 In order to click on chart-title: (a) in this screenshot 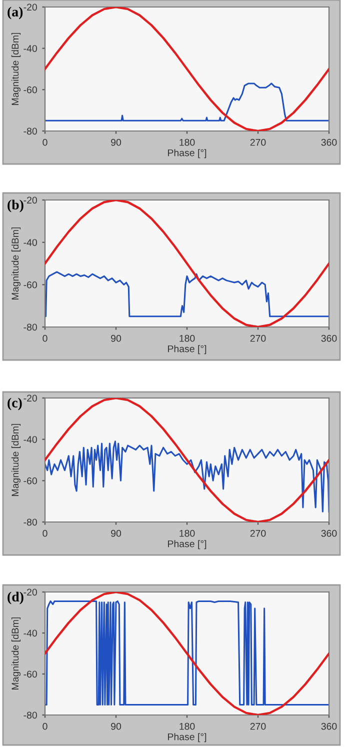, I will do `click(15, 13)`.